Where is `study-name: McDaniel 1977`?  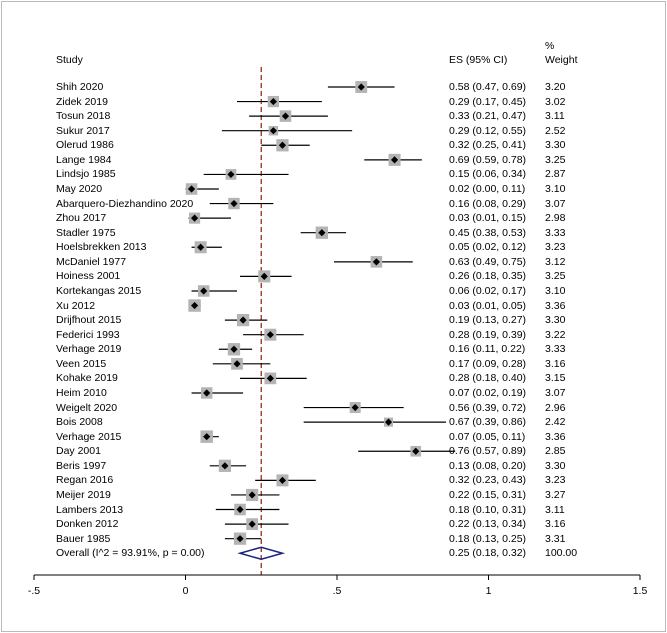 study-name: McDaniel 1977 is located at coordinates (91, 261).